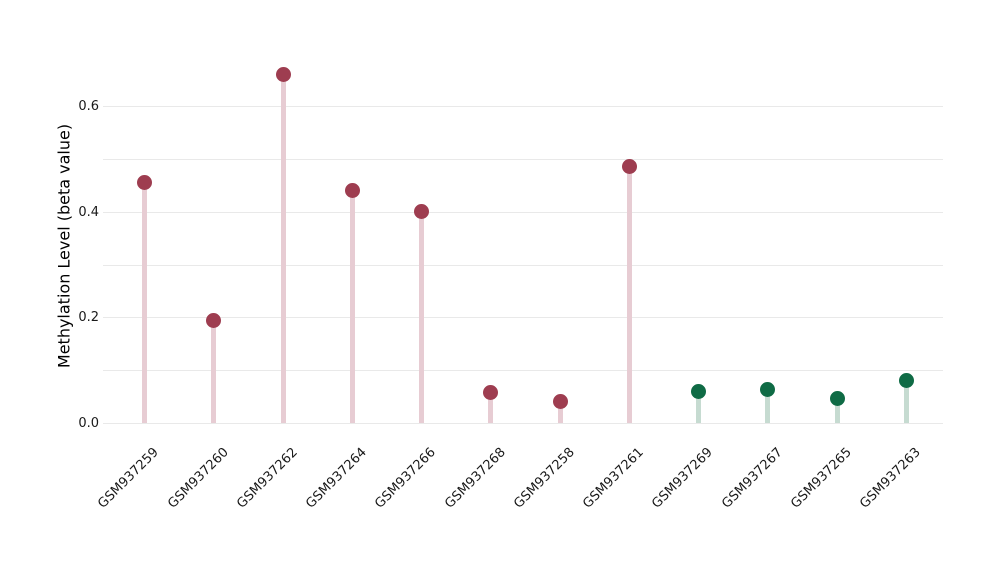 This screenshot has height=580, width=1000. What do you see at coordinates (752, 478) in the screenshot?
I see `x-tick-label-GSM937267: GSM937267` at bounding box center [752, 478].